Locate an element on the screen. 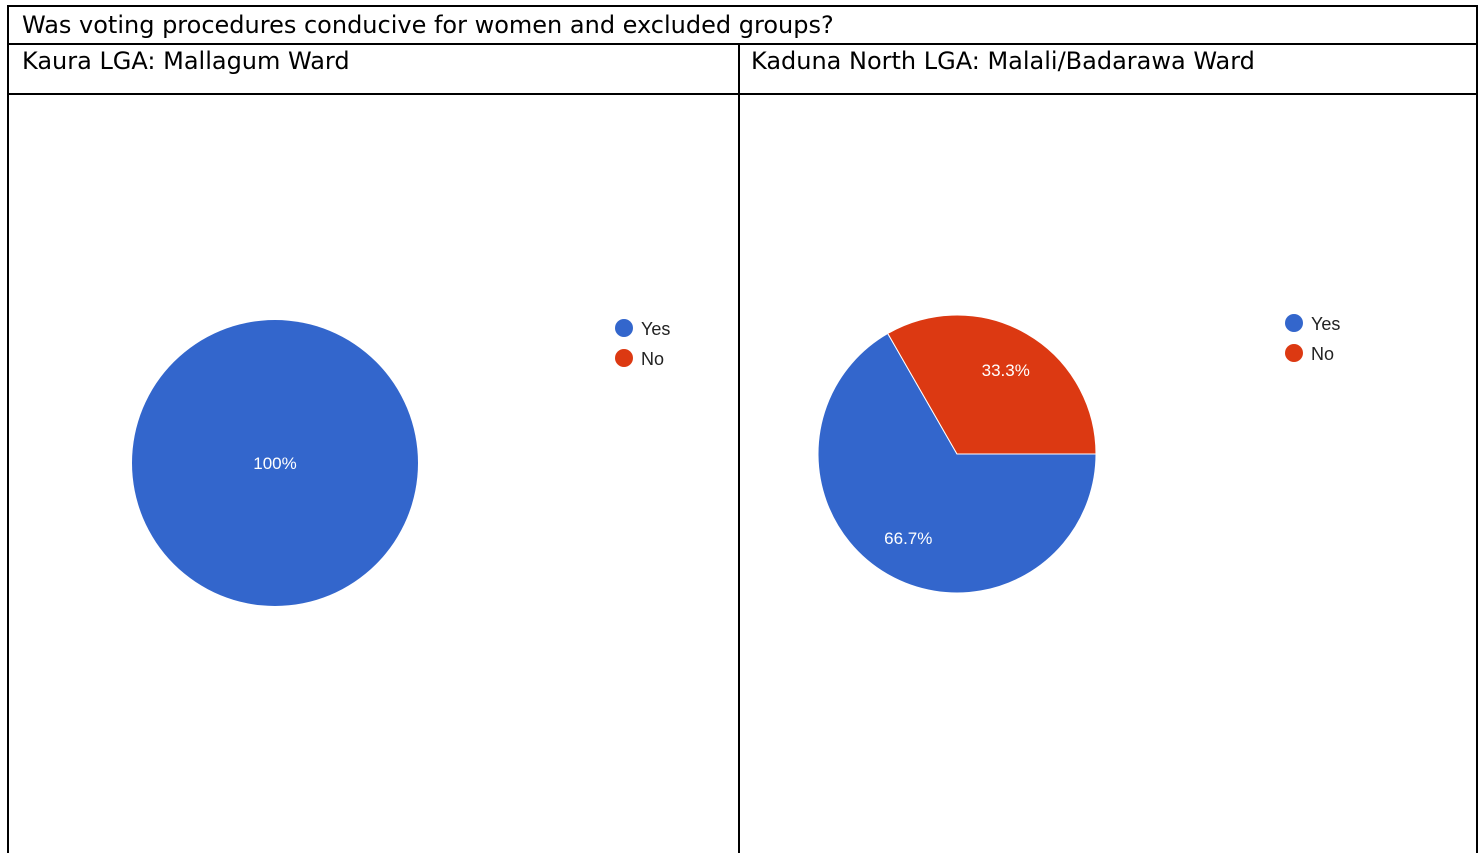 Image resolution: width=1484 pixels, height=853 pixels. column-header: Kaduna North LGA: Malali/Badarawa Ward is located at coordinates (1108, 69).